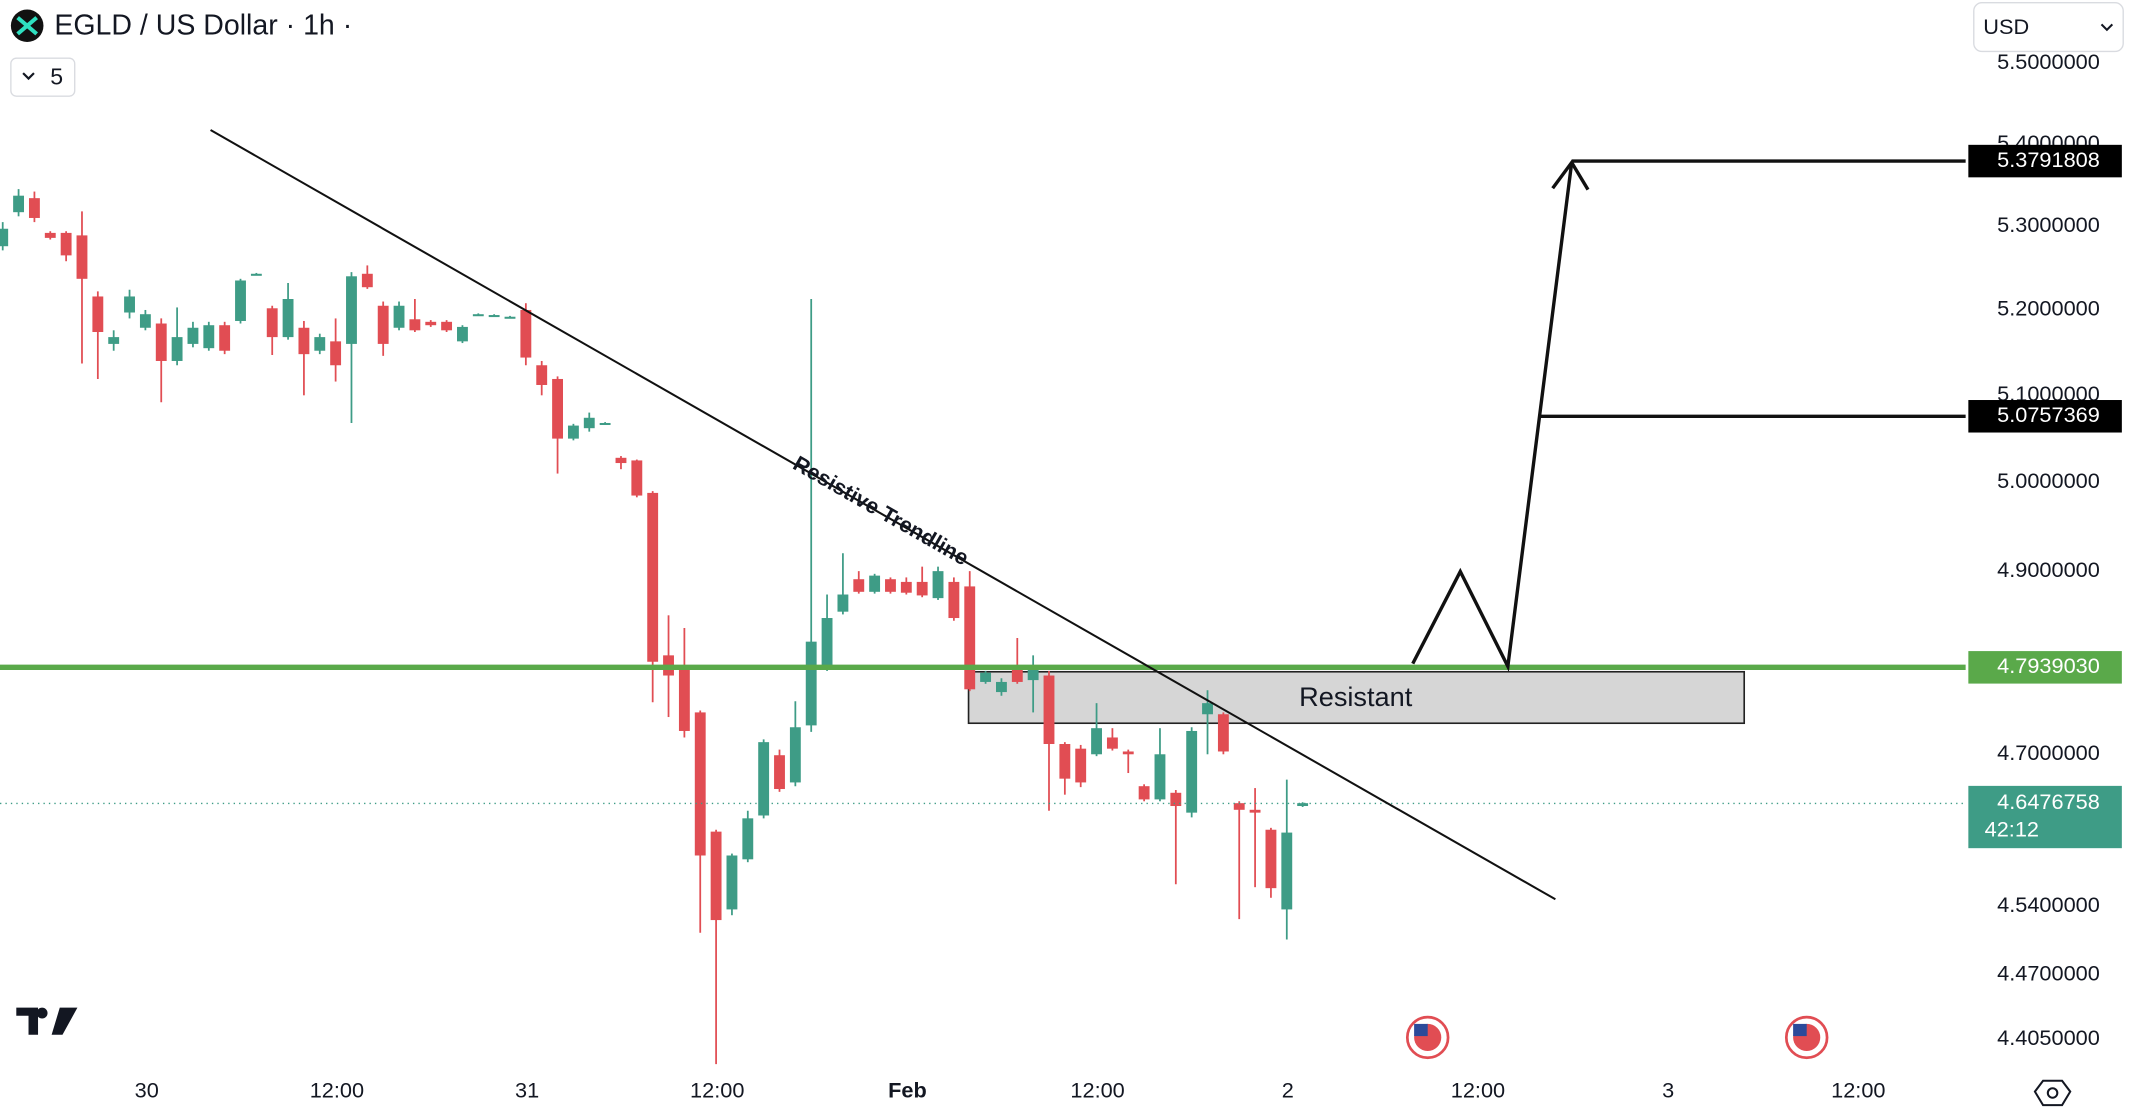  I want to click on projection-path, so click(1492, 417).